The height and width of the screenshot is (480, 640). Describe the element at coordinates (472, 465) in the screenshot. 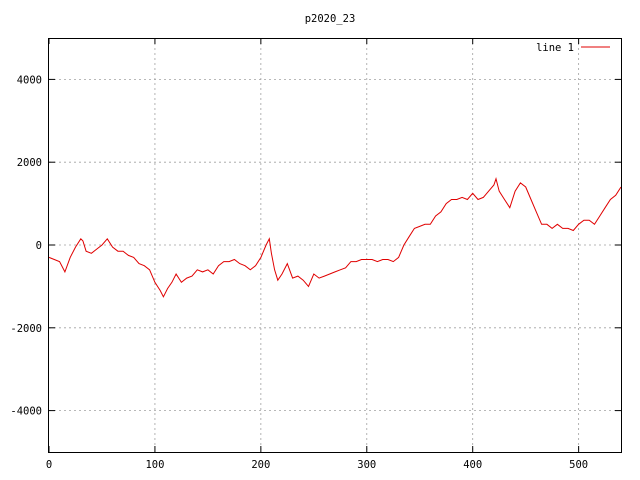

I see `x-tick-label: 400` at that location.